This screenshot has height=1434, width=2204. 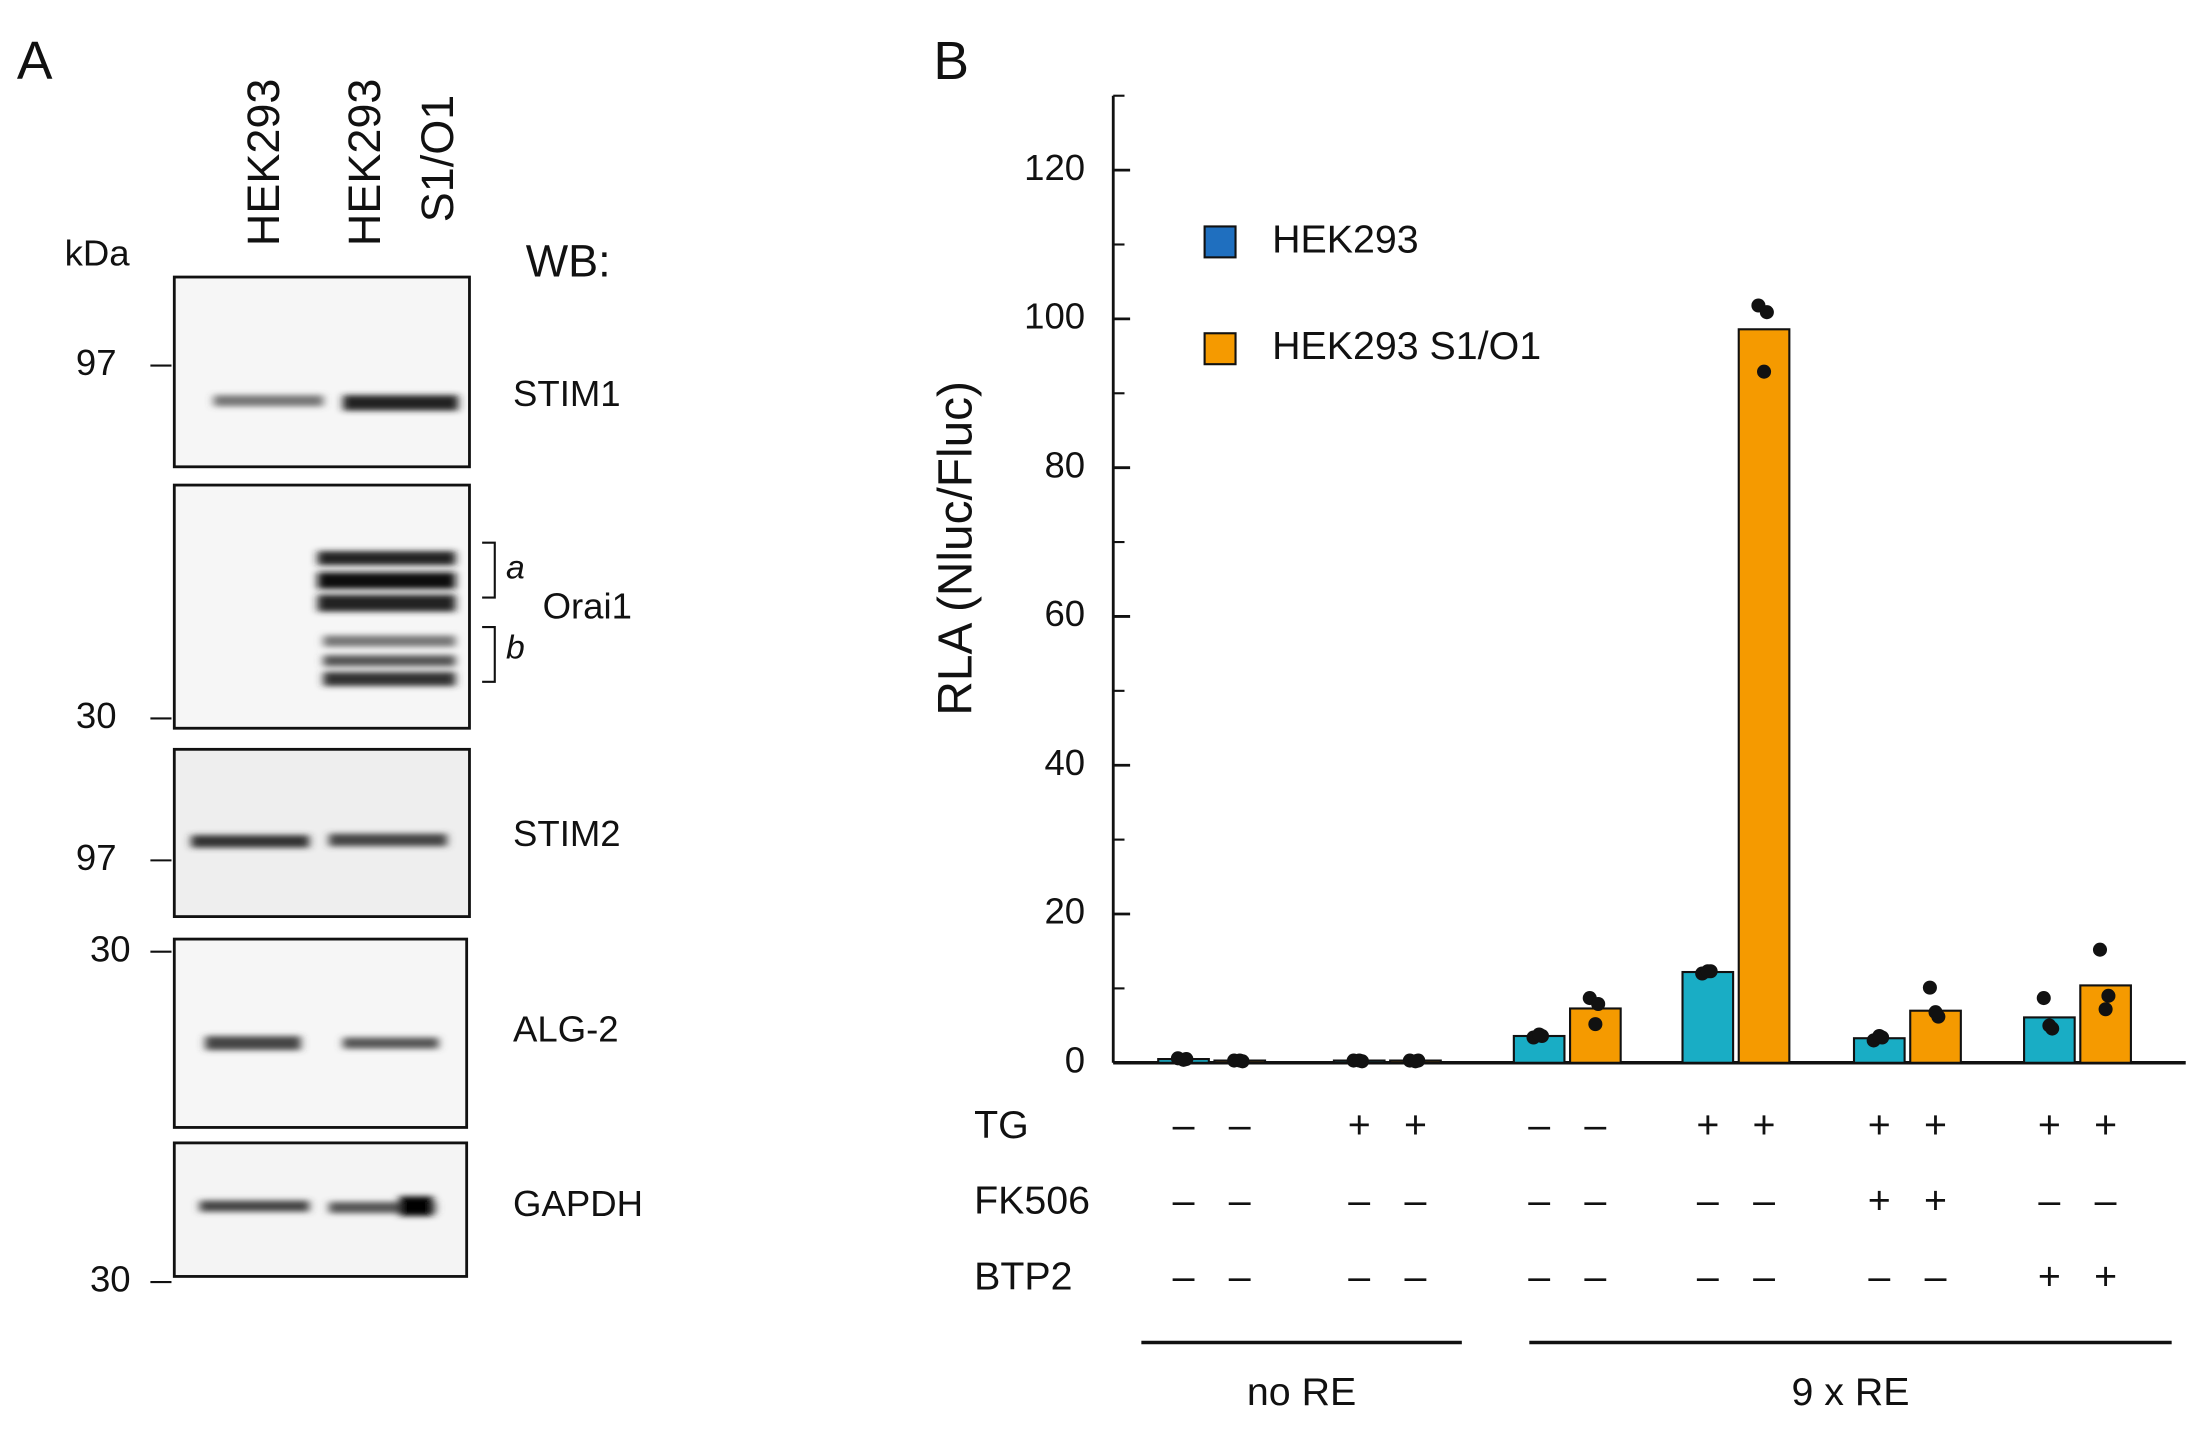 I want to click on blot-label: STIM2, so click(x=567, y=833).